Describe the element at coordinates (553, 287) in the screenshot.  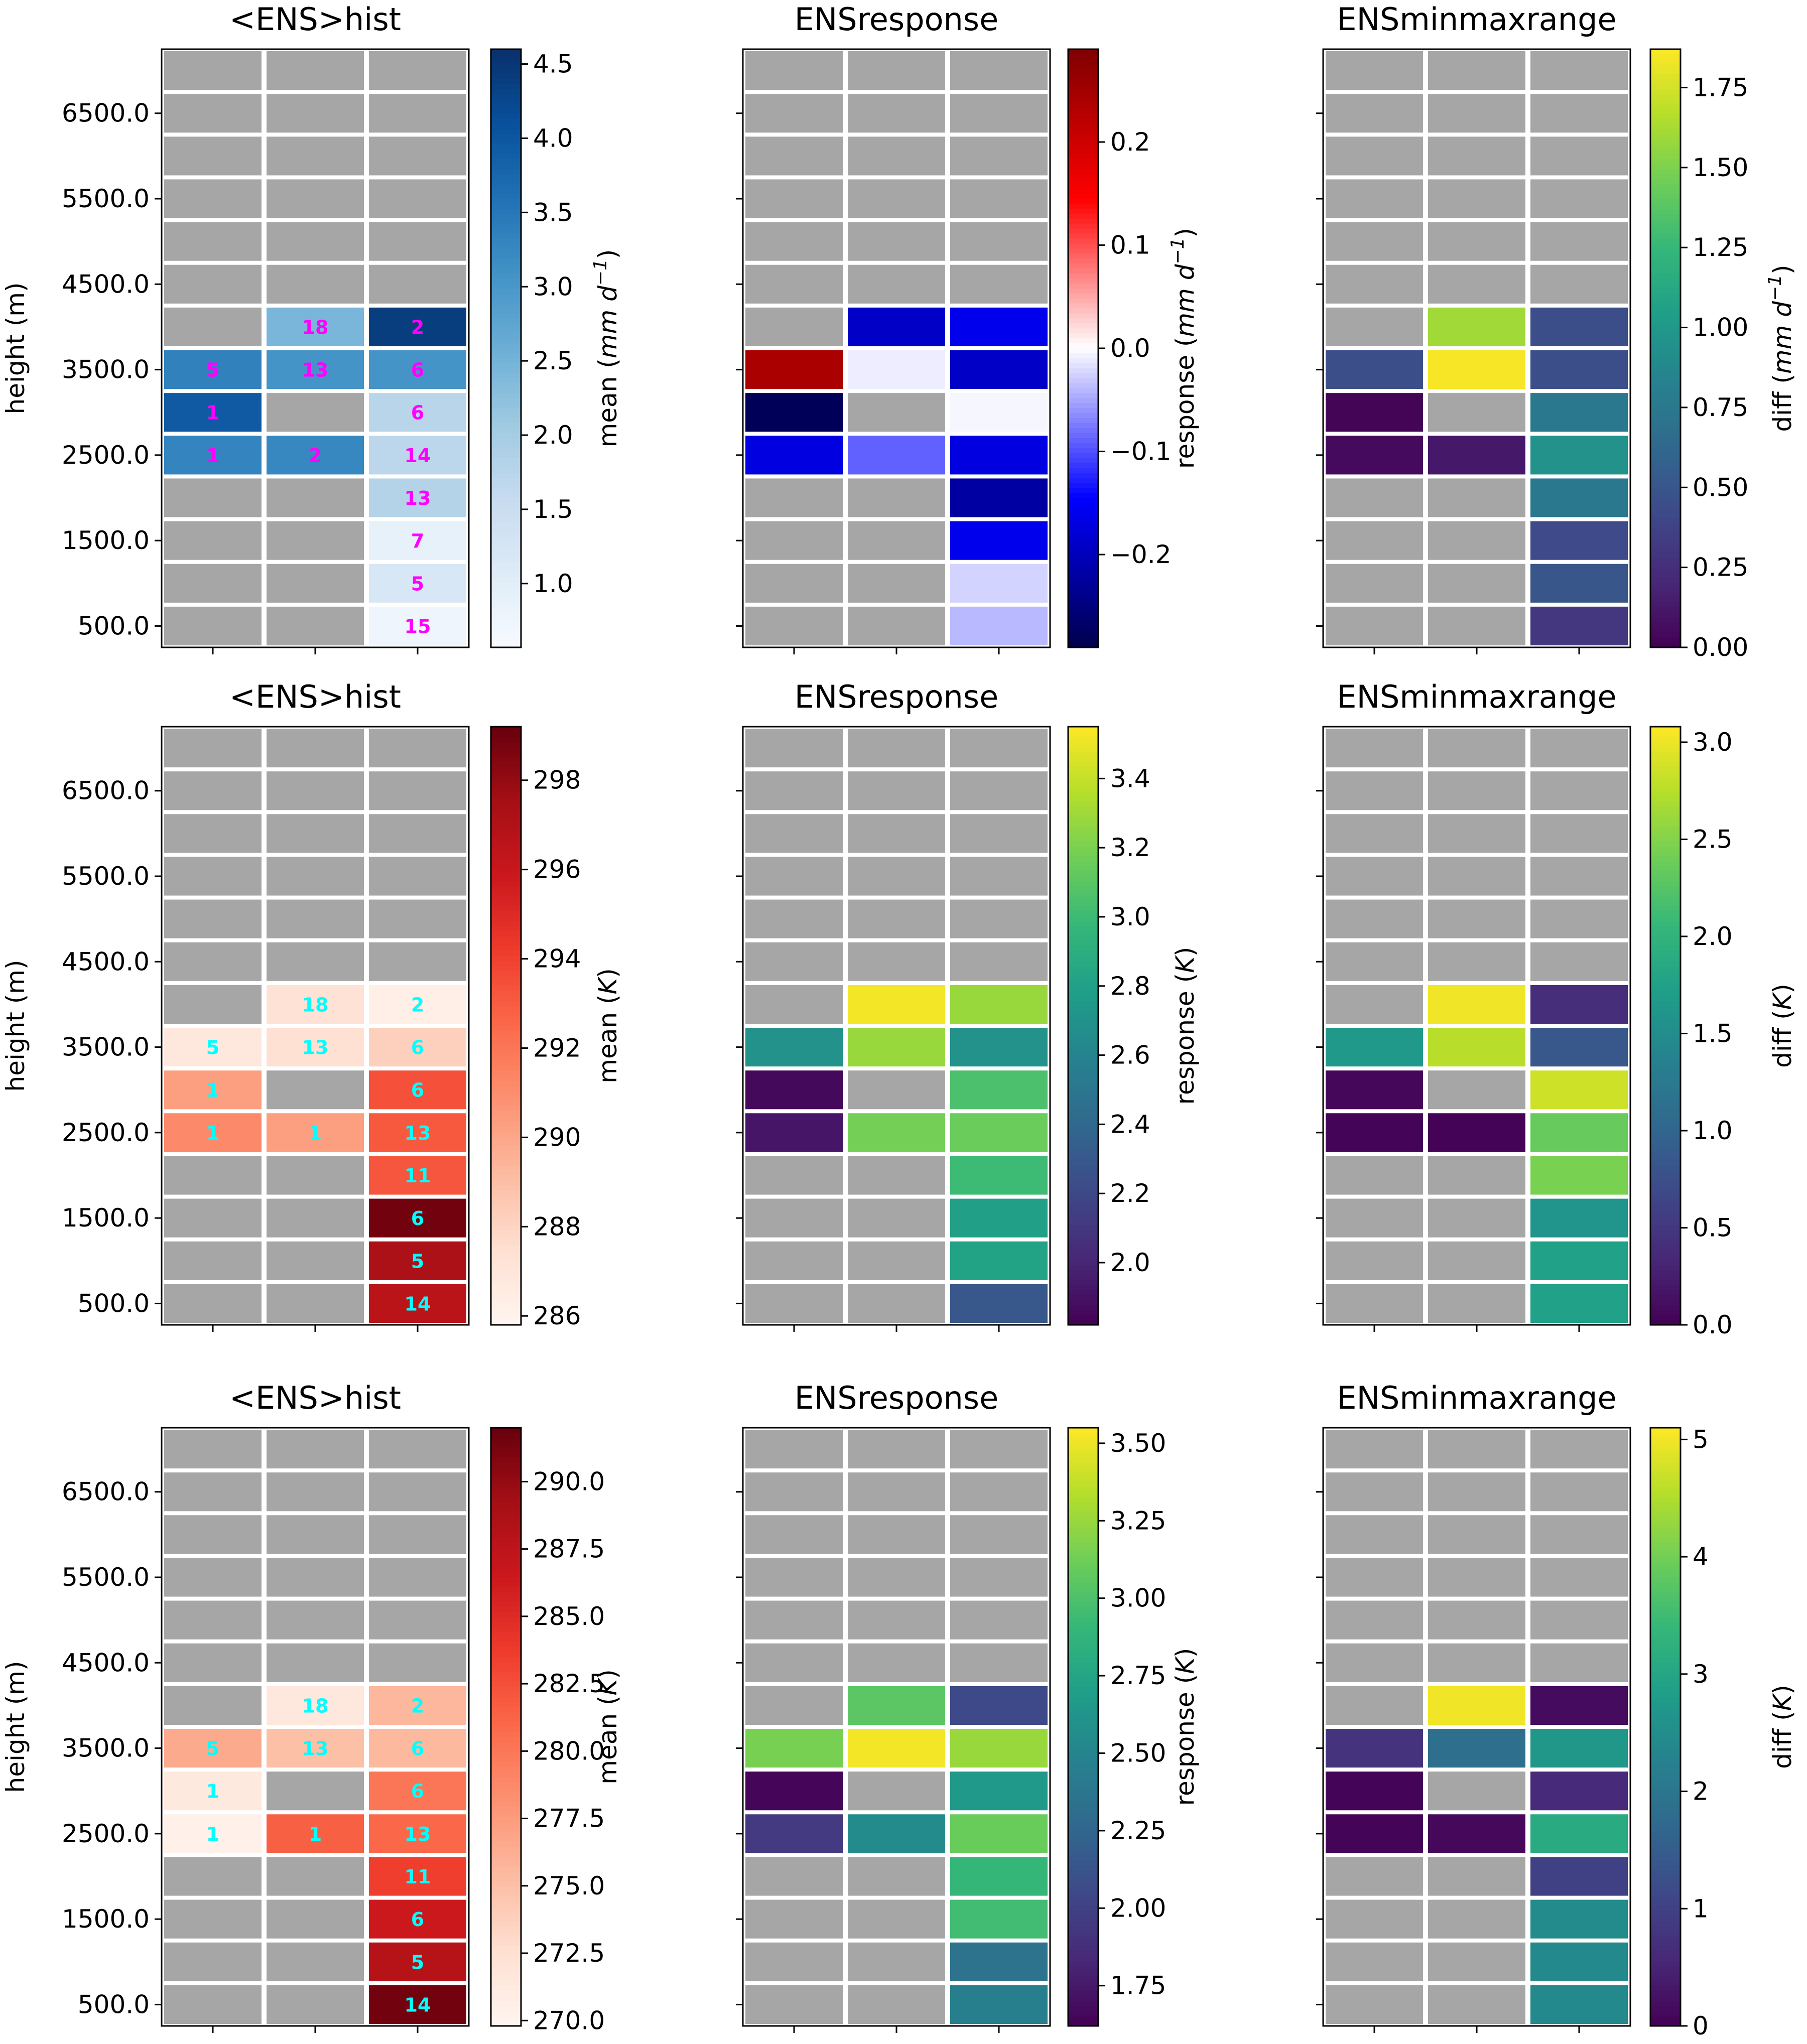
I see `colorbar-tick-label: 3.0` at that location.